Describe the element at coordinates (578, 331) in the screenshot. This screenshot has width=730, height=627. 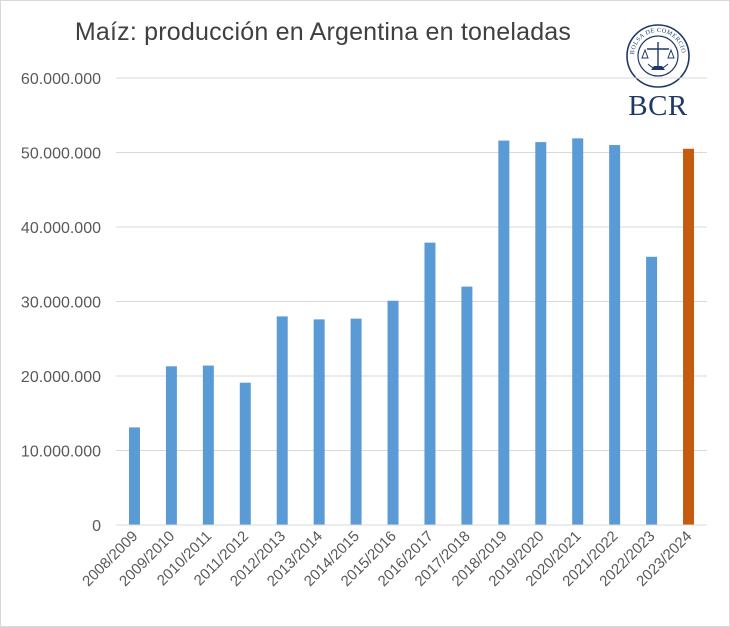
I see `bar-2020-2021` at that location.